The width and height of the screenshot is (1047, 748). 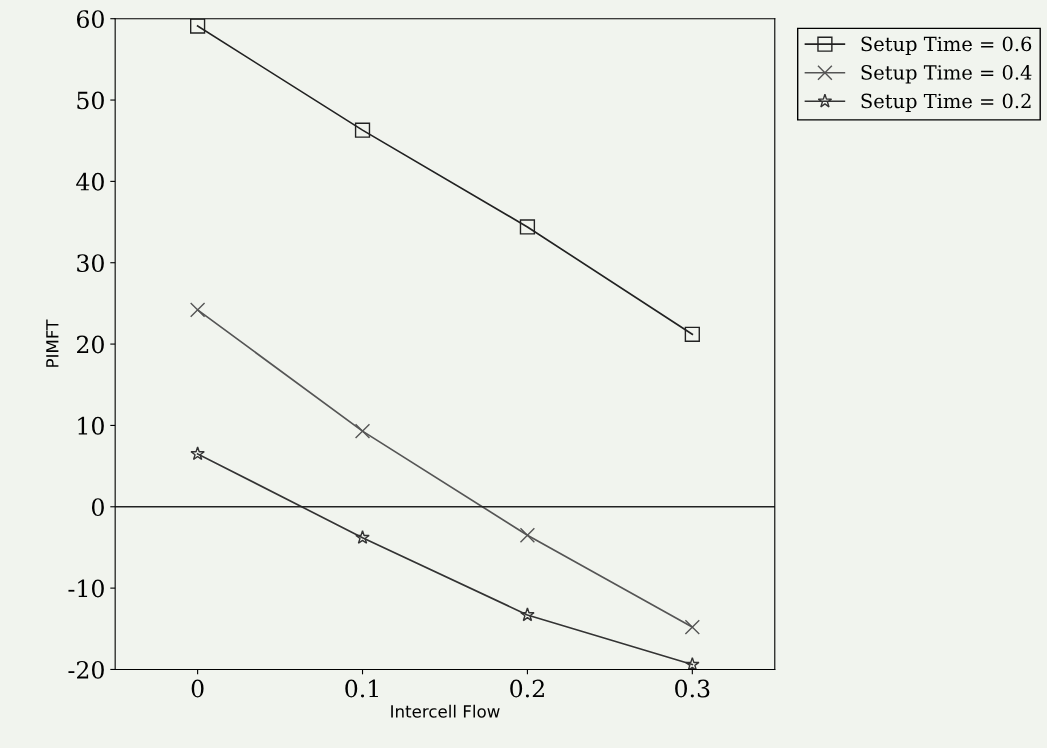 What do you see at coordinates (90, 344) in the screenshot?
I see `y-tick-label: 20` at bounding box center [90, 344].